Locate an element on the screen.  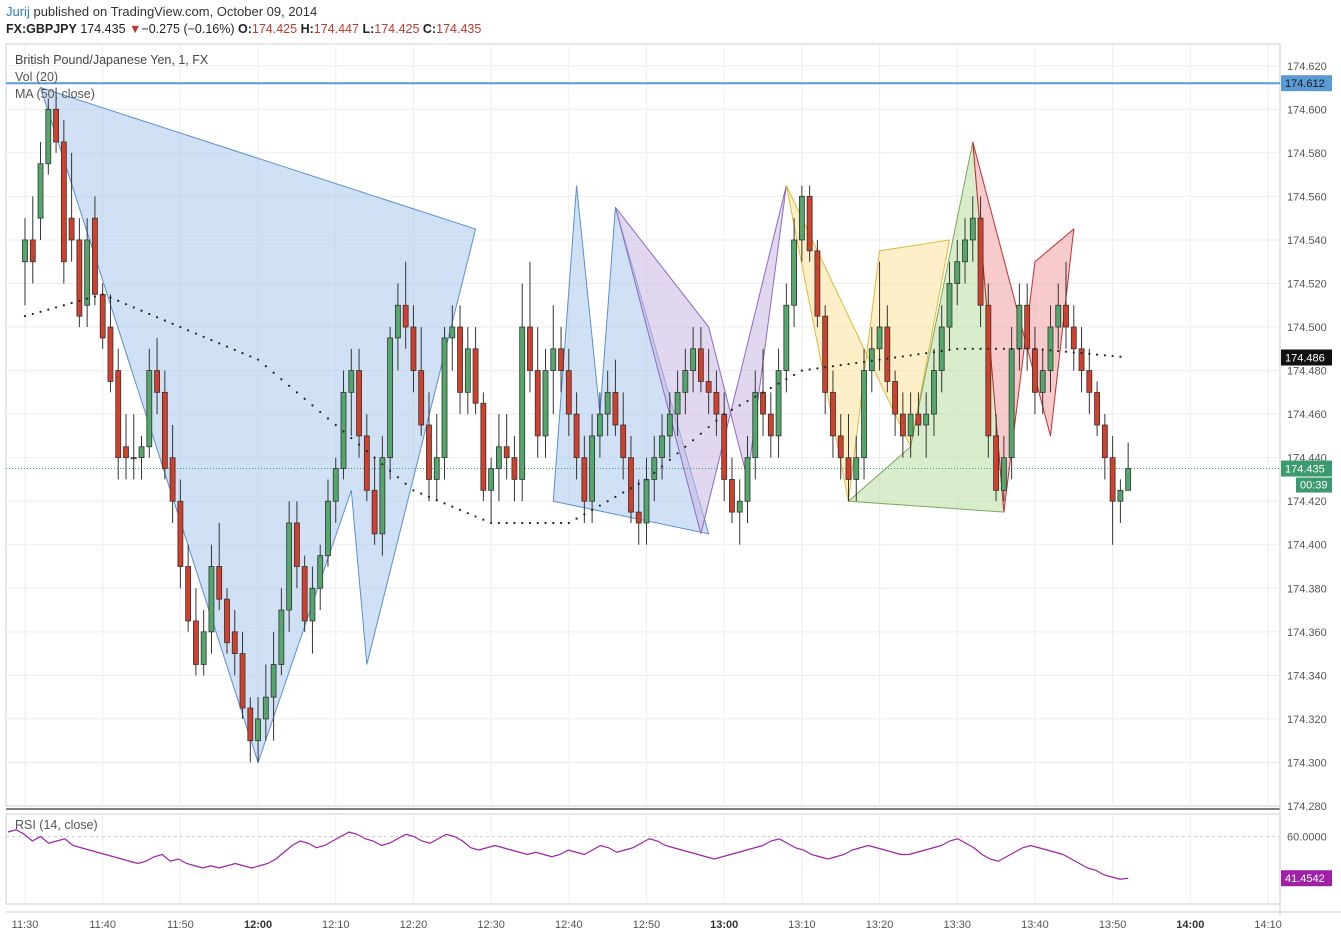
close-label: C: is located at coordinates (429, 29).